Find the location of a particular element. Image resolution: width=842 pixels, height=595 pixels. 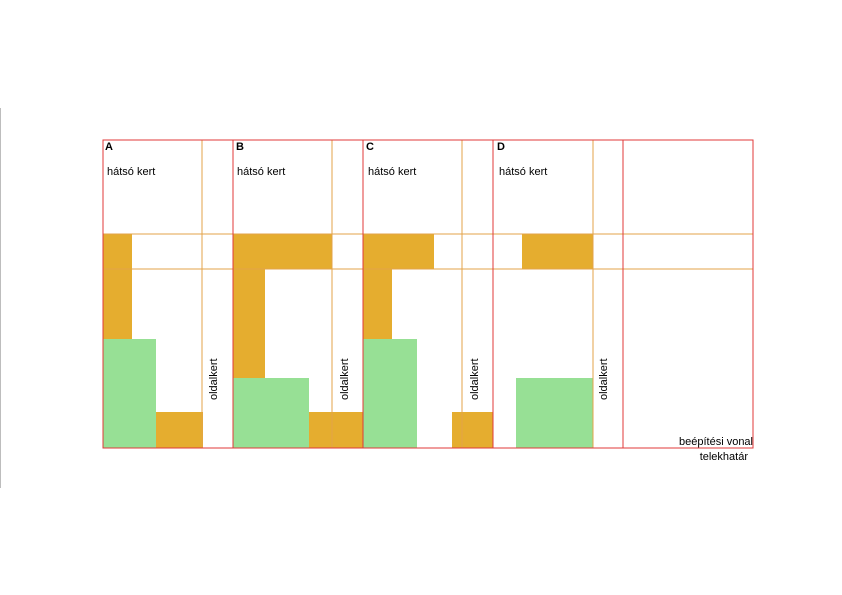

garden-area-d is located at coordinates (554, 413).